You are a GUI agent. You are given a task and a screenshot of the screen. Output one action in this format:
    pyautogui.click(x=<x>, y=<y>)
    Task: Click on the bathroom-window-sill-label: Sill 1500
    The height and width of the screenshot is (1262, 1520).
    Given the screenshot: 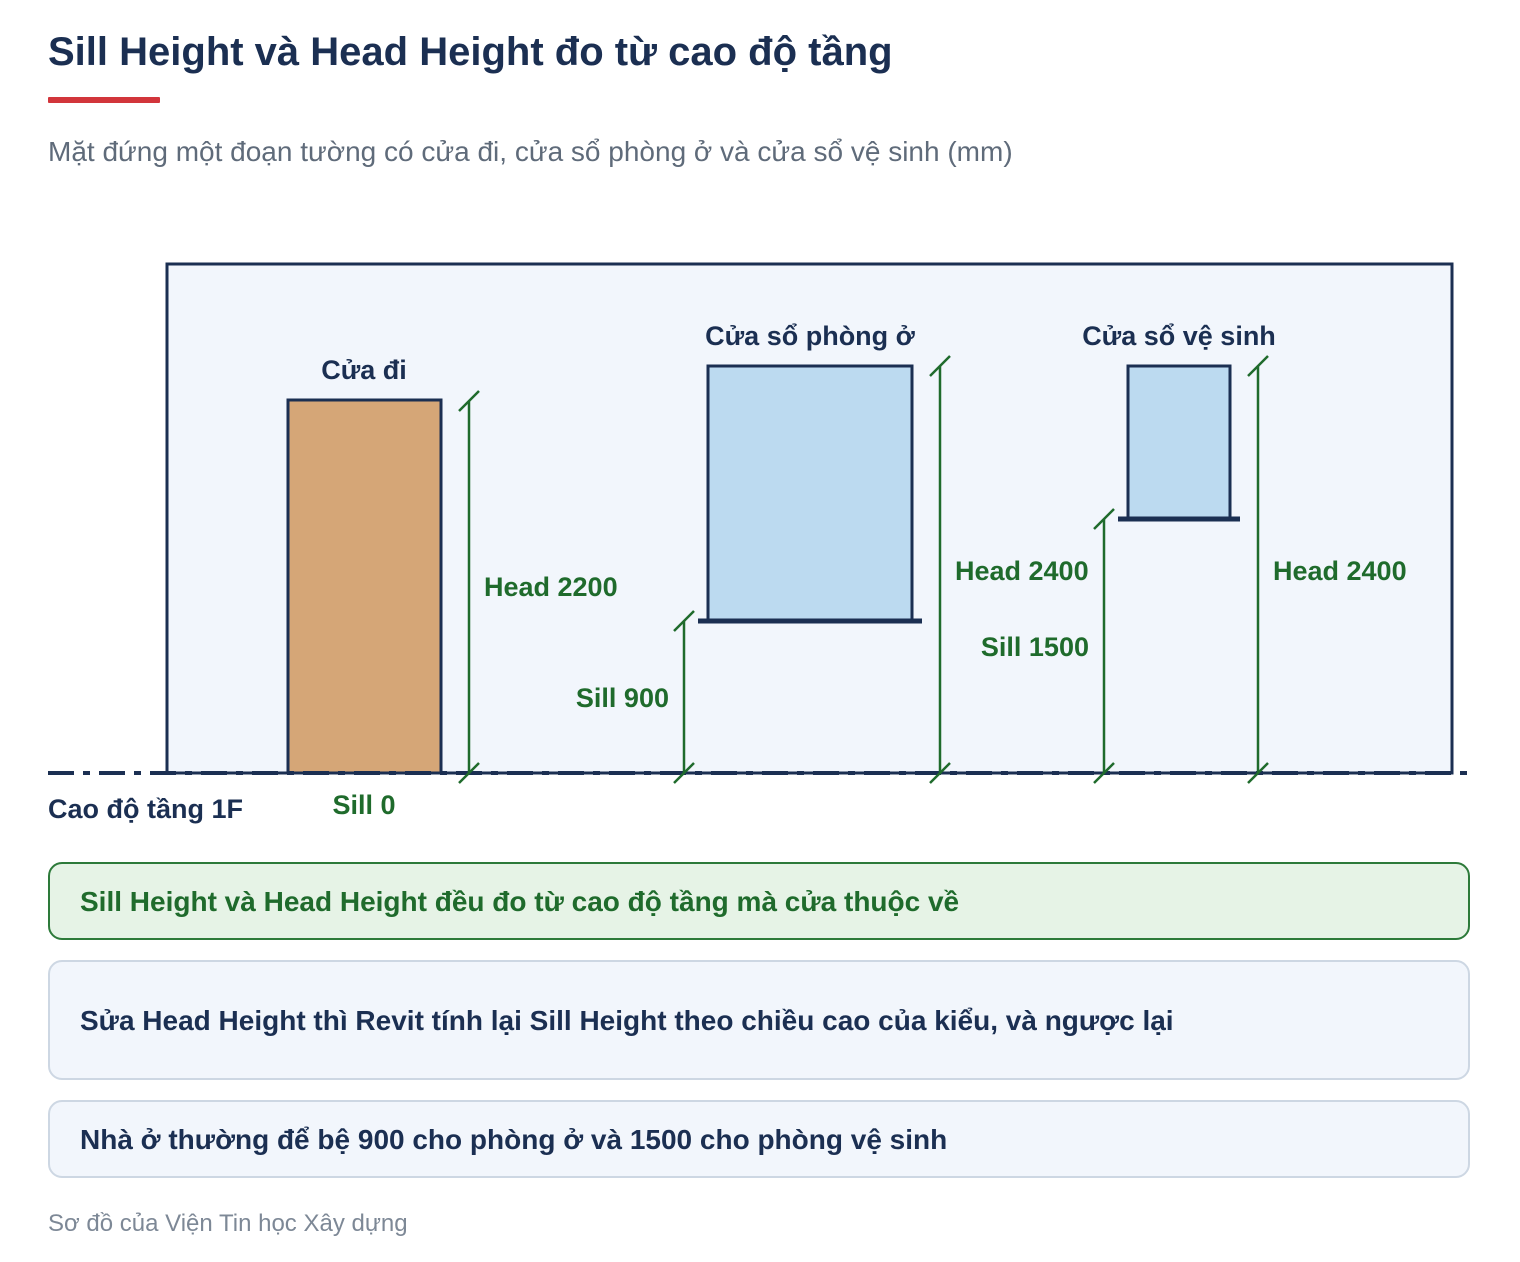 What is the action you would take?
    pyautogui.click(x=1035, y=647)
    